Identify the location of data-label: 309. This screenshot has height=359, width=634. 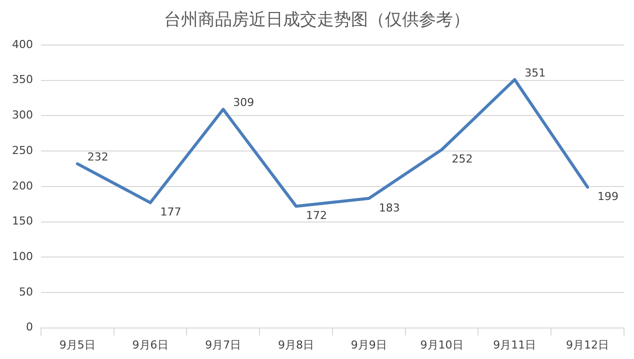
(243, 103).